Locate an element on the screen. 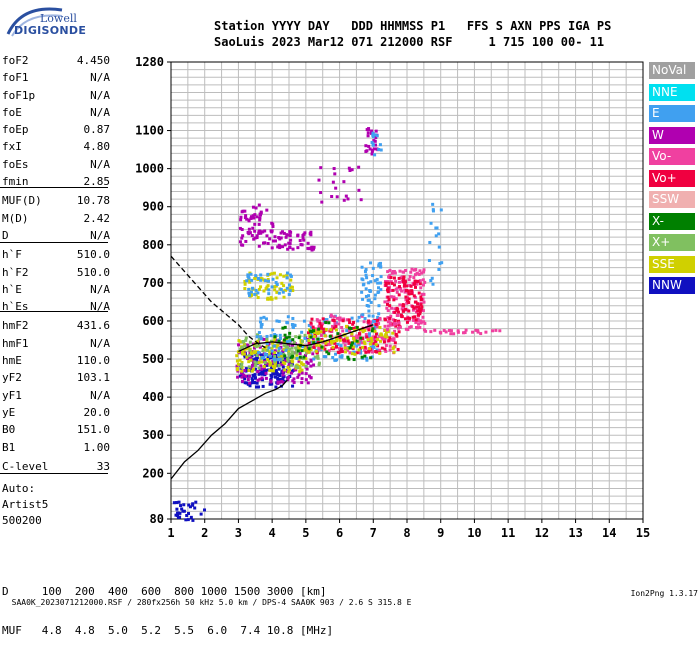 The image size is (700, 650). lowell-digisonde-logo: Lowell DIGISONDE is located at coordinates (44, 22).